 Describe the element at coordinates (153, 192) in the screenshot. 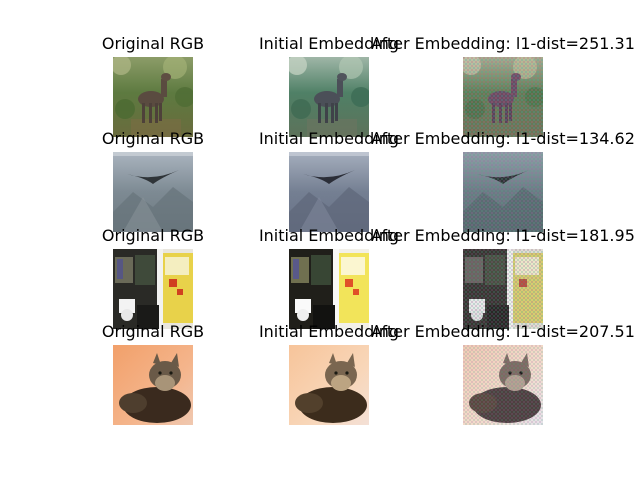

I see `image-bird-original` at that location.